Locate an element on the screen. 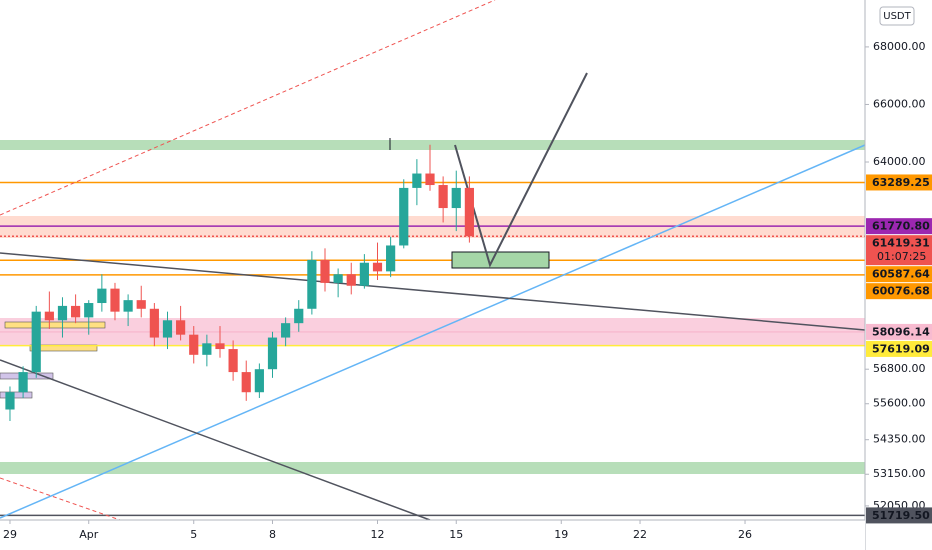 Image resolution: width=932 pixels, height=550 pixels. y-tick-label: 68000.00 is located at coordinates (899, 46).